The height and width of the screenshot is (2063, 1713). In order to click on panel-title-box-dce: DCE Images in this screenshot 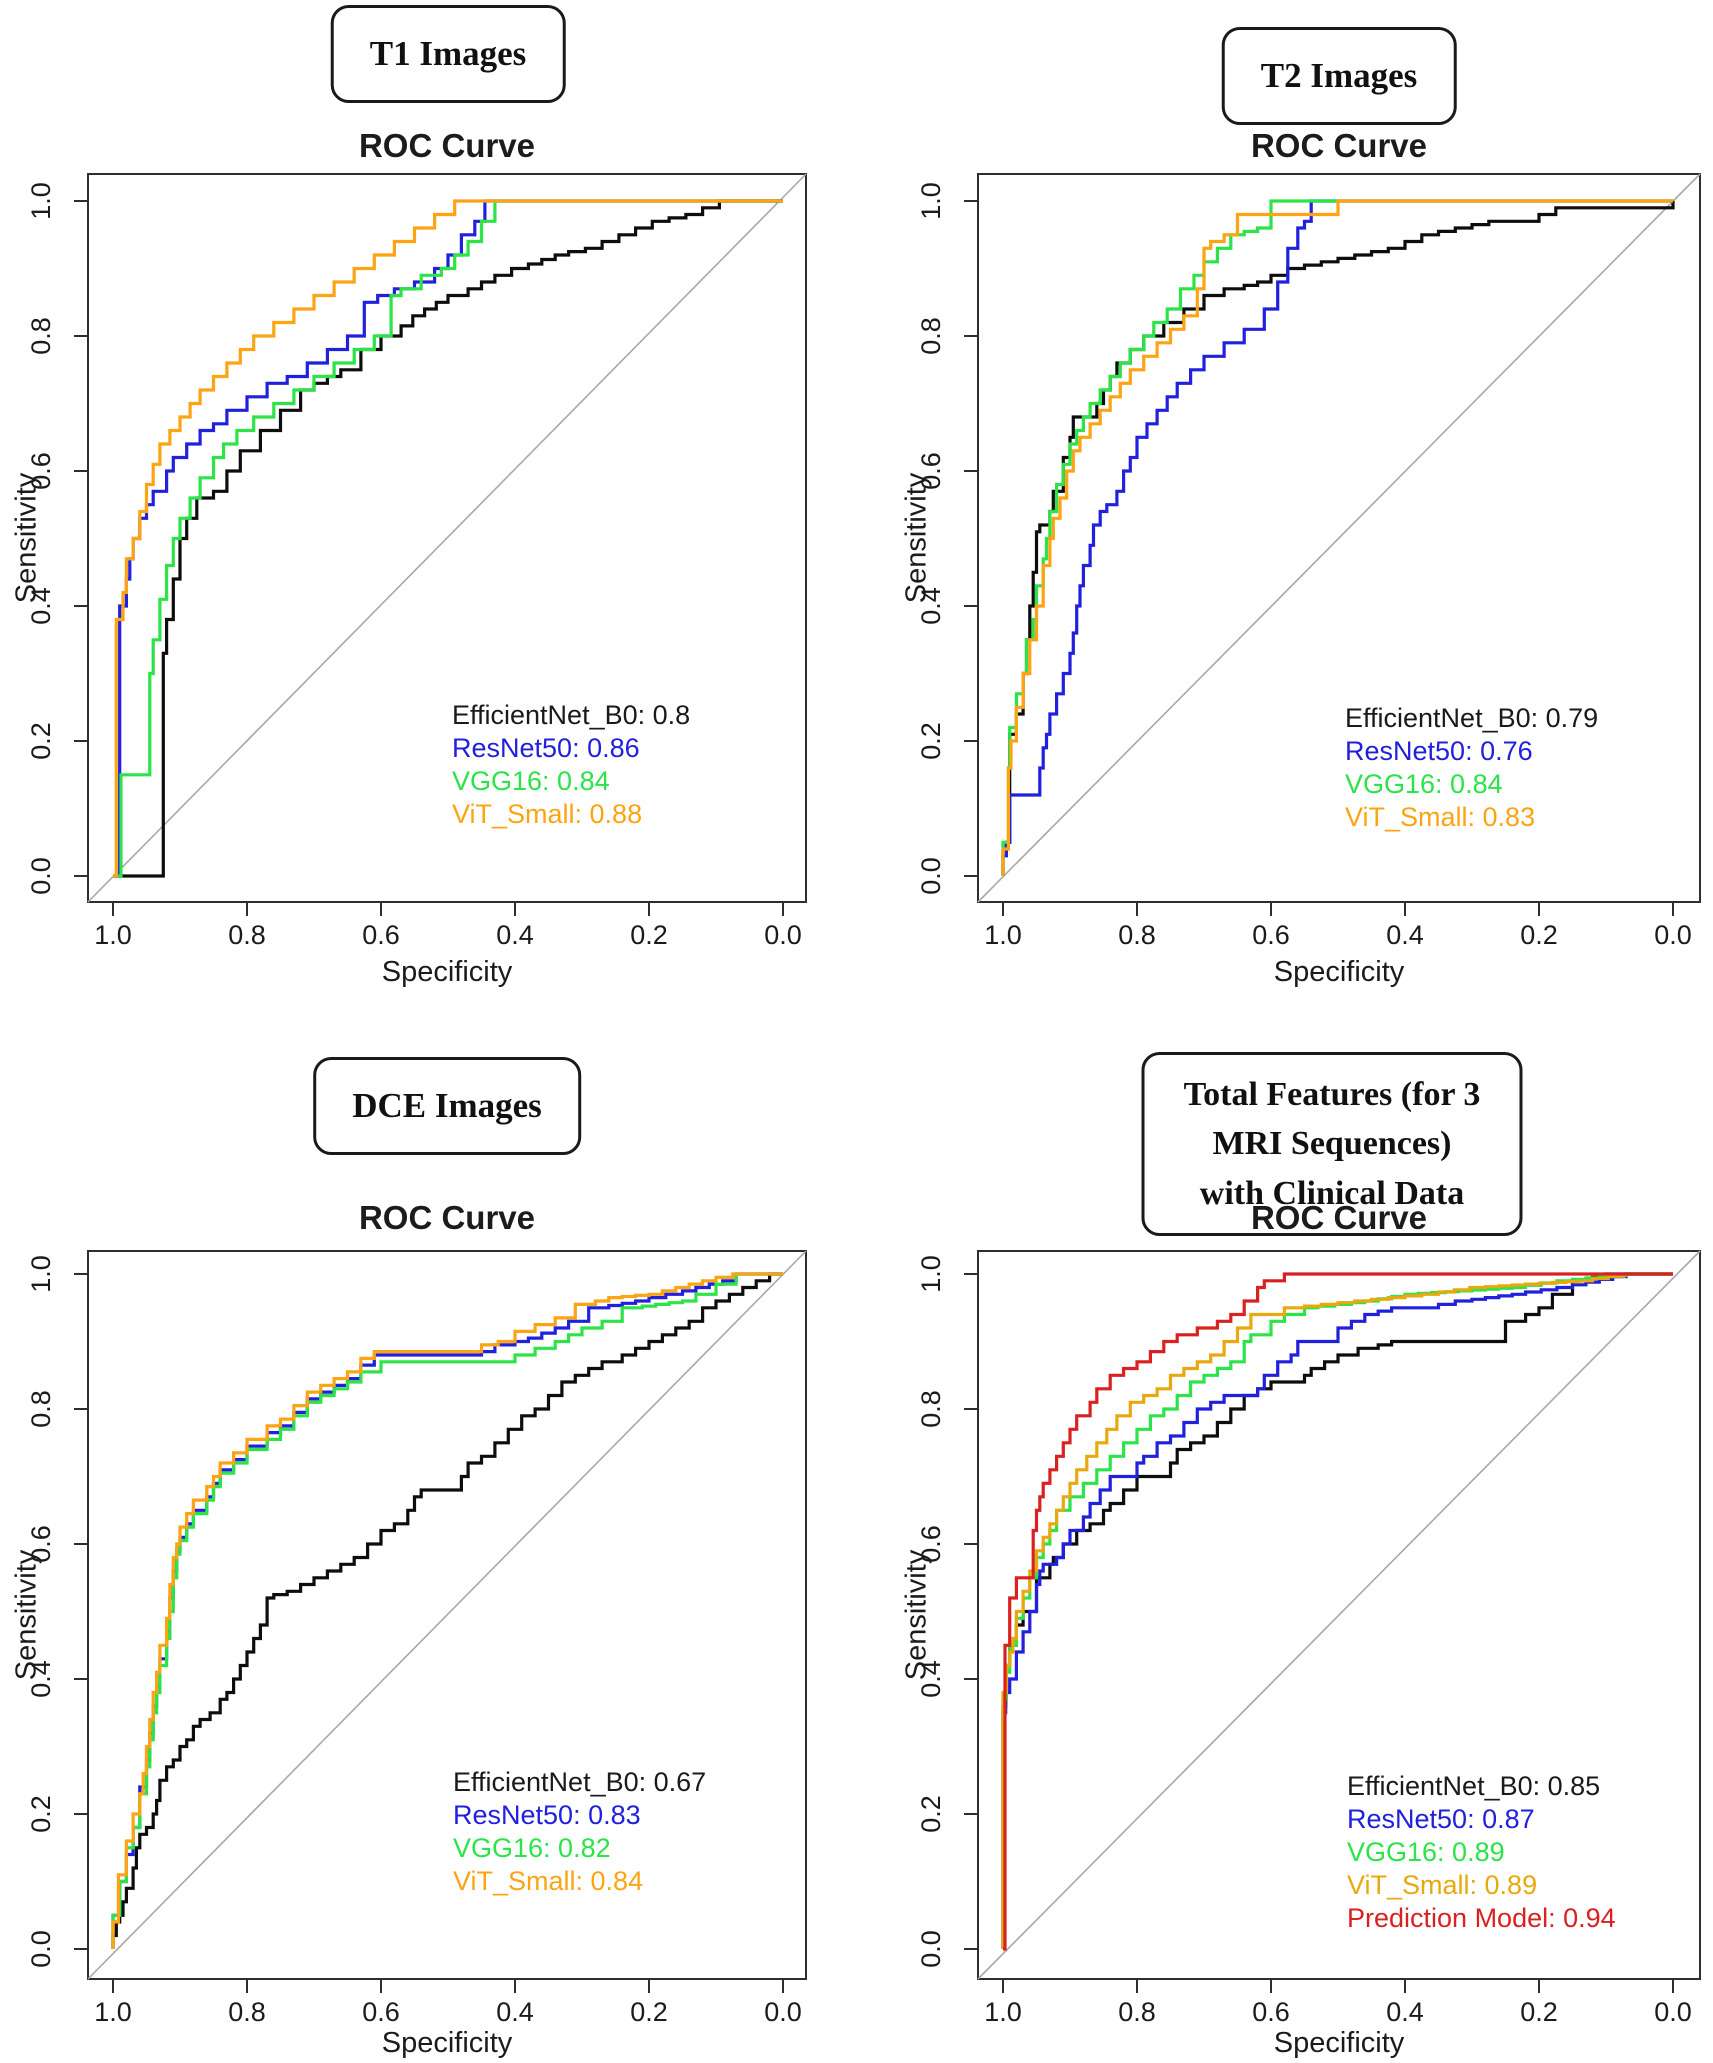, I will do `click(447, 1106)`.